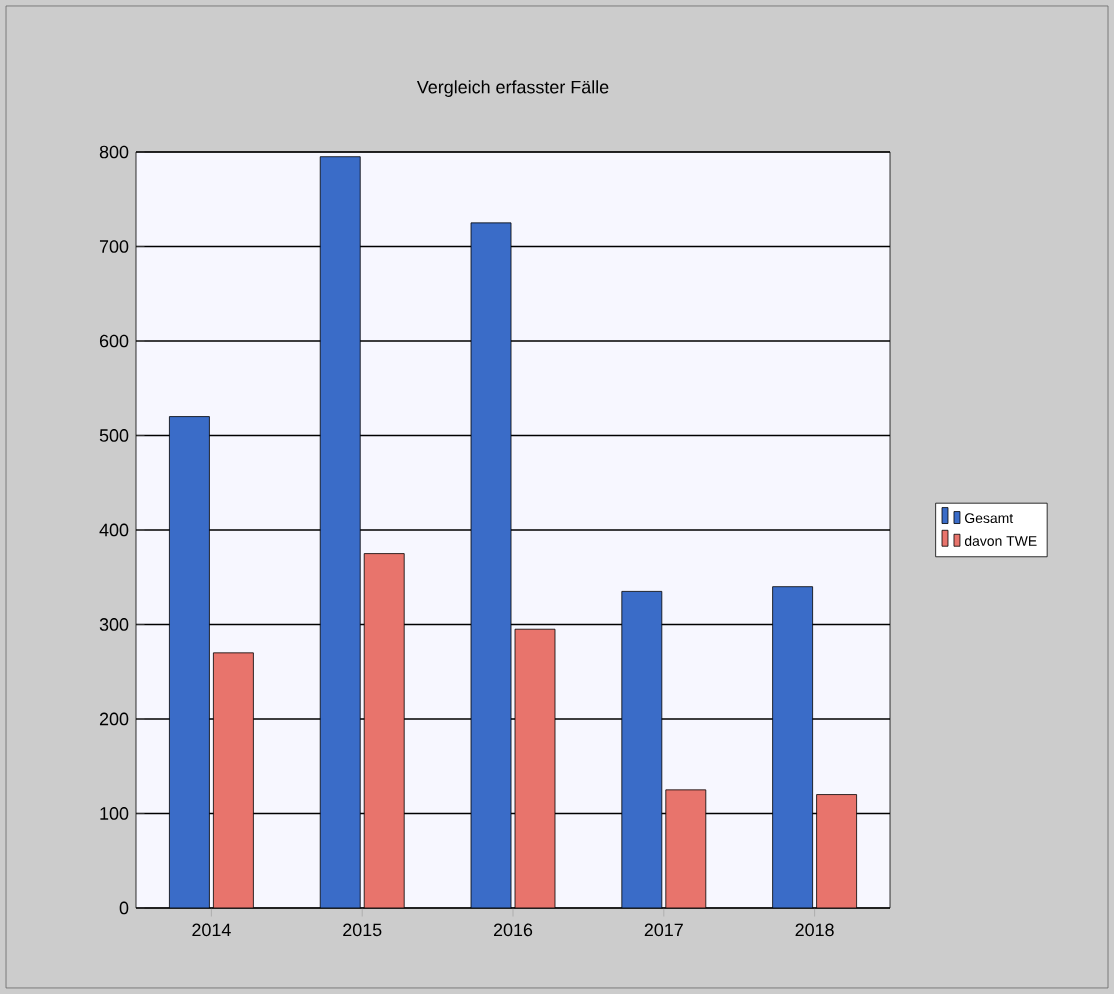 This screenshot has width=1114, height=994. Describe the element at coordinates (512, 88) in the screenshot. I see `chart-title: Vergleich erfasster Fälle` at that location.